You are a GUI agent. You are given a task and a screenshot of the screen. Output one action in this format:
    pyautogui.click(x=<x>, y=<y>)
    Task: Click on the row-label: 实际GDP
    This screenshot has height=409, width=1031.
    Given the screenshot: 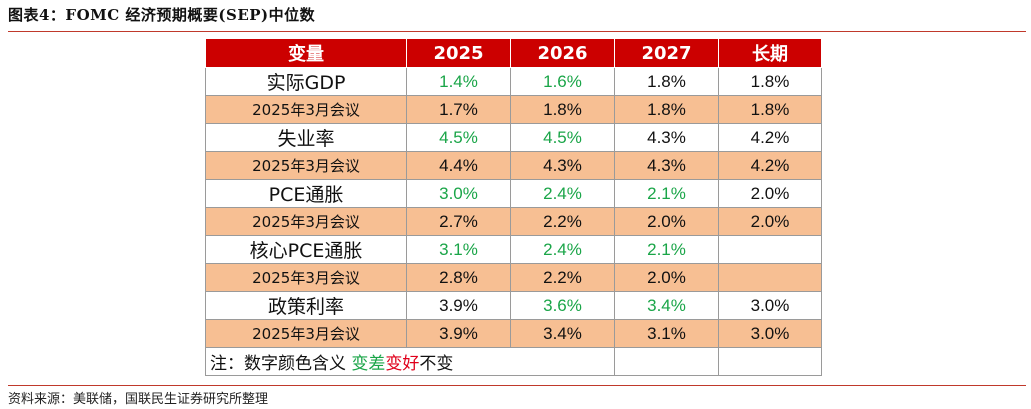 What is the action you would take?
    pyautogui.click(x=306, y=81)
    